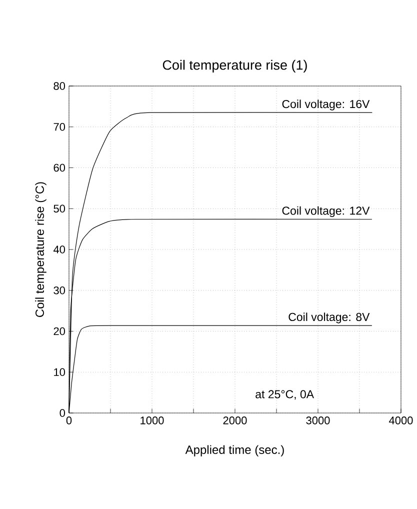 This screenshot has height=509, width=417. What do you see at coordinates (329, 318) in the screenshot?
I see `series-label: Coil voltage: 8V` at bounding box center [329, 318].